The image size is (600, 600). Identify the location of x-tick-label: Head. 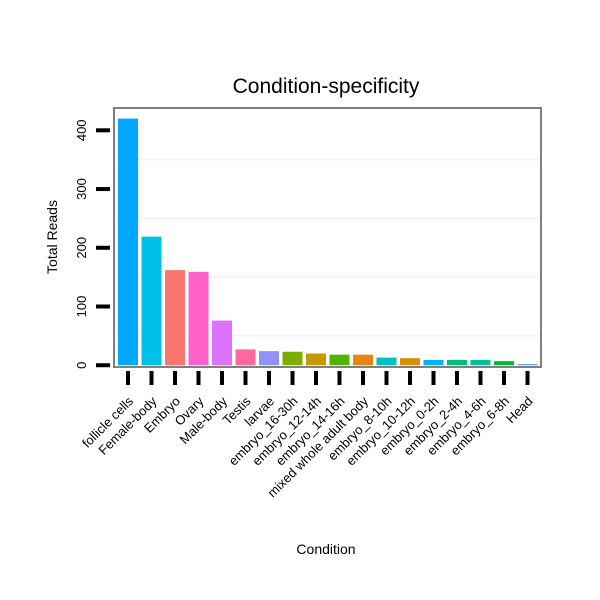
(519, 410).